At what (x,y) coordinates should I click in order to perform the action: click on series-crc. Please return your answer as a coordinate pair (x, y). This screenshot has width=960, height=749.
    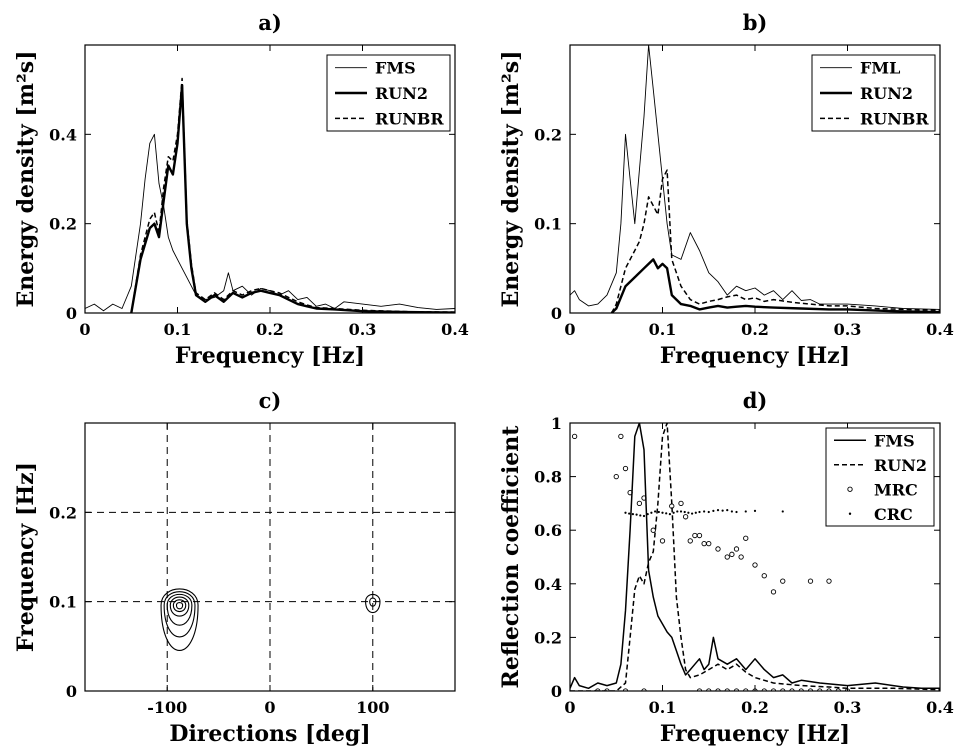
    Looking at the image, I should click on (704, 513).